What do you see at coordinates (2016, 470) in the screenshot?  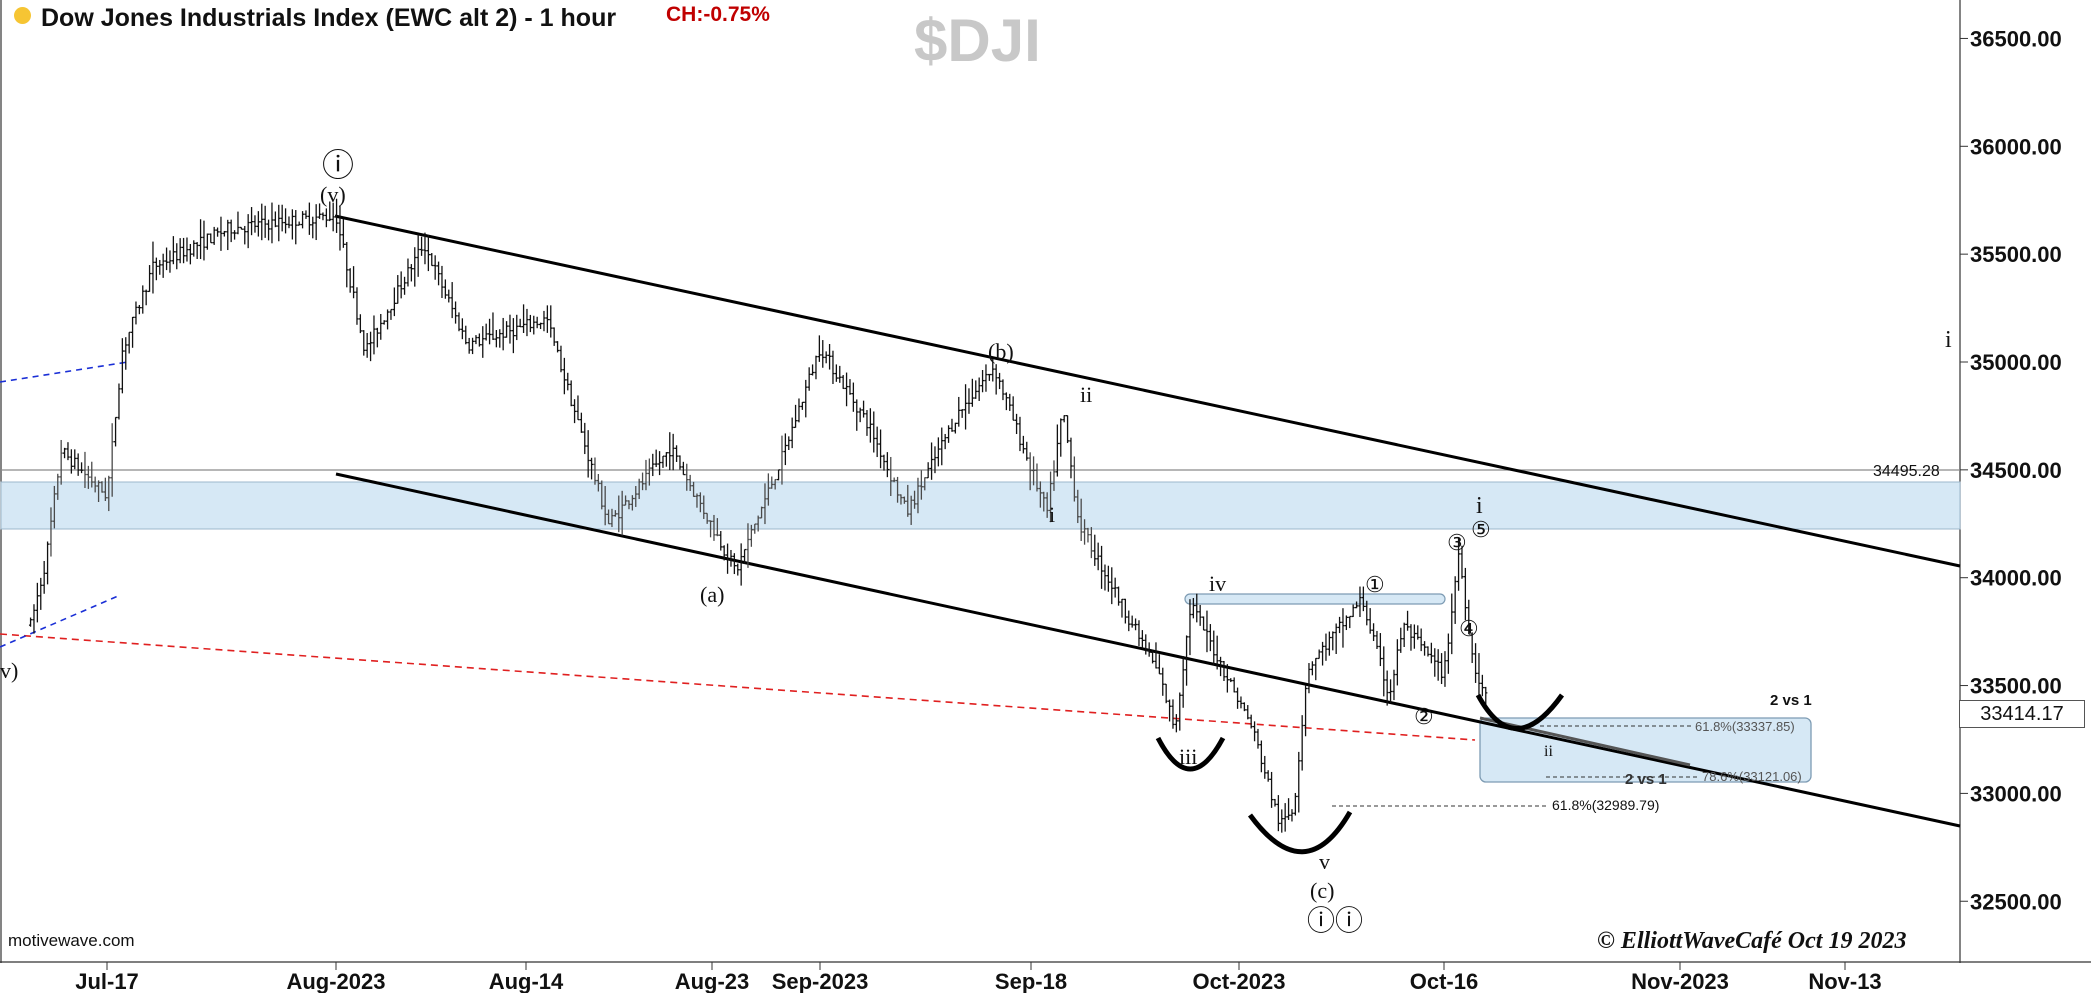 I see `y-tick-label: 34500.00` at bounding box center [2016, 470].